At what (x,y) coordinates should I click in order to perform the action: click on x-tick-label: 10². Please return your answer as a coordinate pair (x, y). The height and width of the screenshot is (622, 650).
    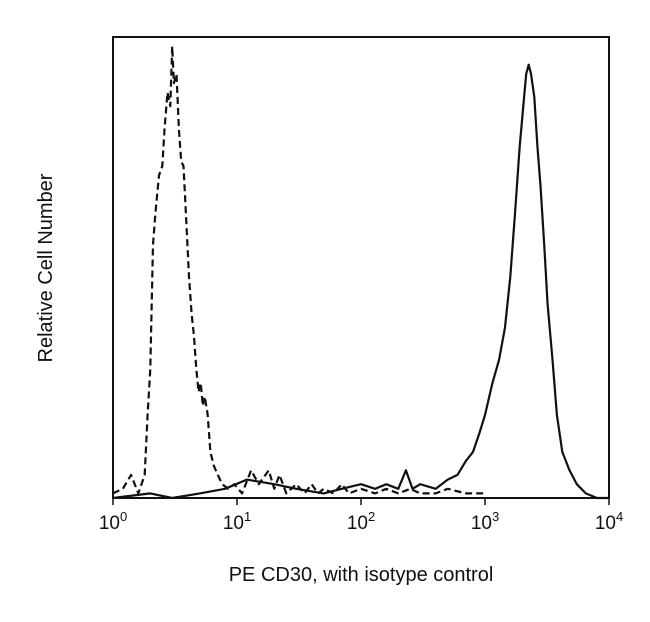
    Looking at the image, I should click on (361, 521).